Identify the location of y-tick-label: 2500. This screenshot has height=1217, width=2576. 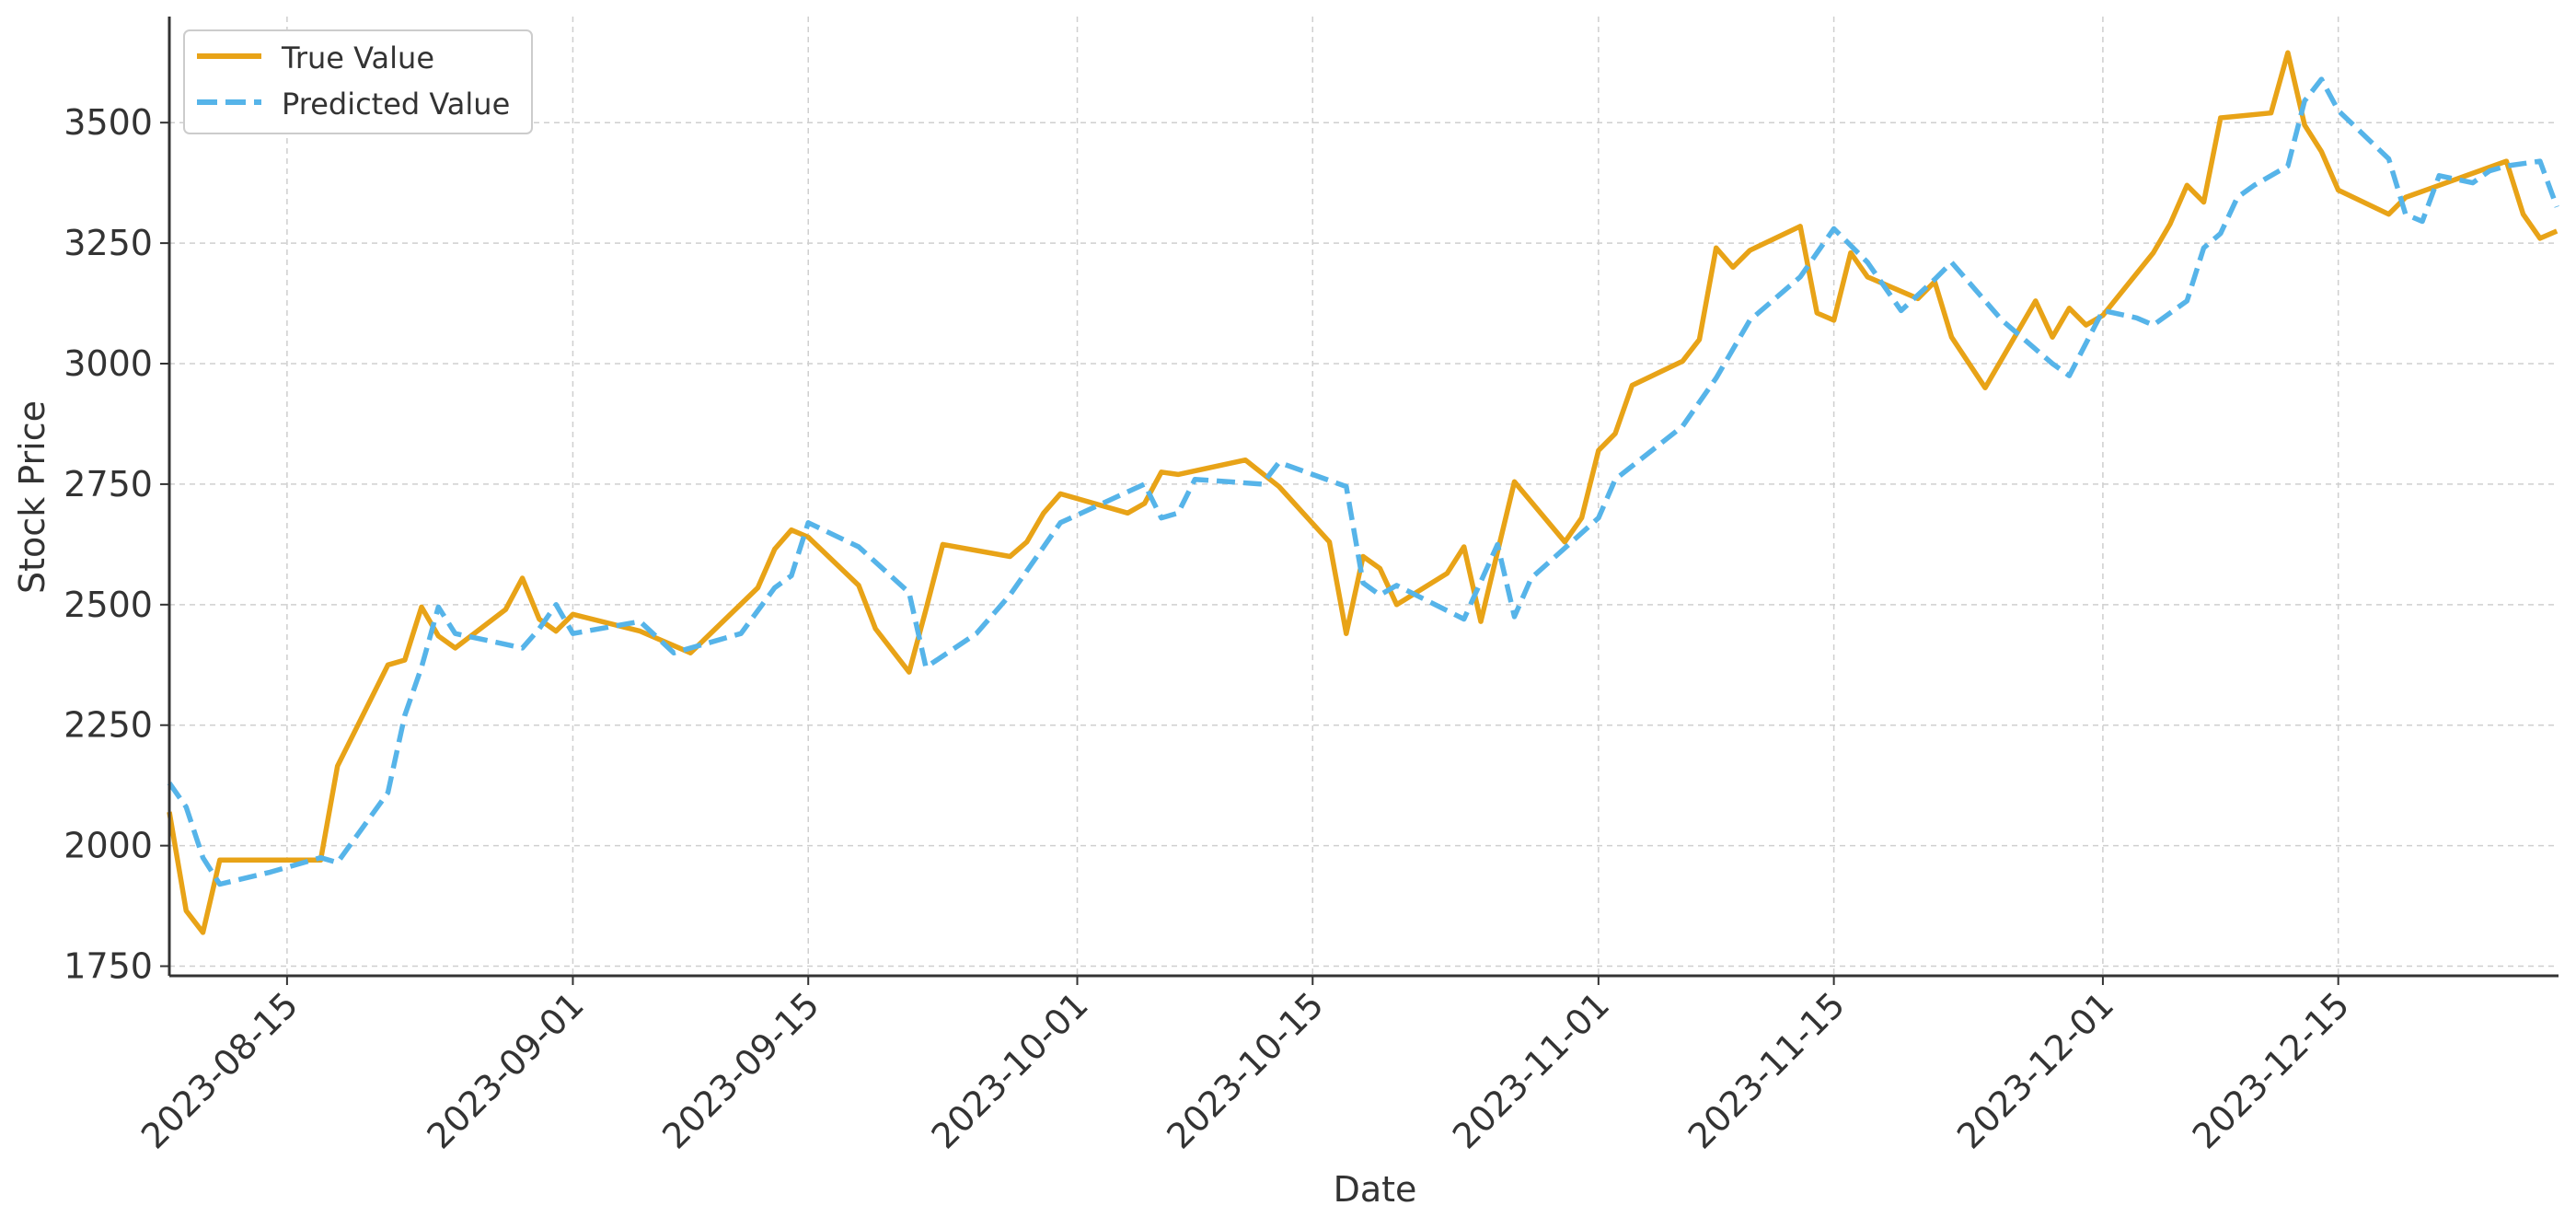
(108, 605).